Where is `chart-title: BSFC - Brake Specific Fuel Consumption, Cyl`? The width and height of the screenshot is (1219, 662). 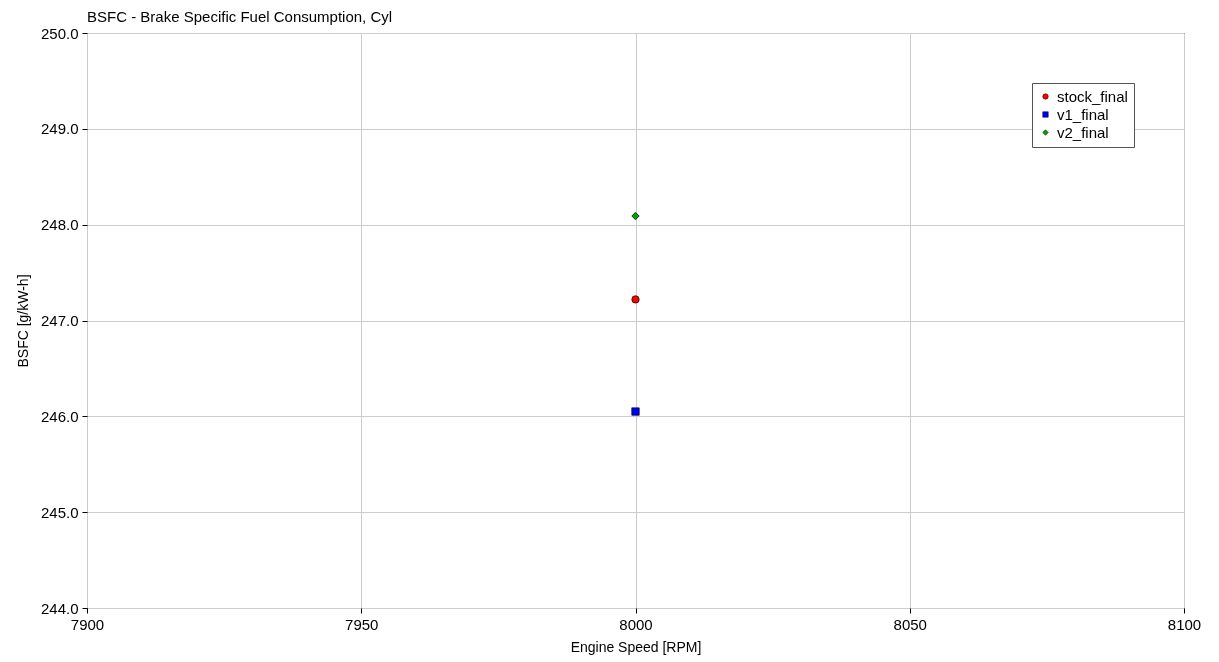 chart-title: BSFC - Brake Specific Fuel Consumption, Cyl is located at coordinates (240, 16).